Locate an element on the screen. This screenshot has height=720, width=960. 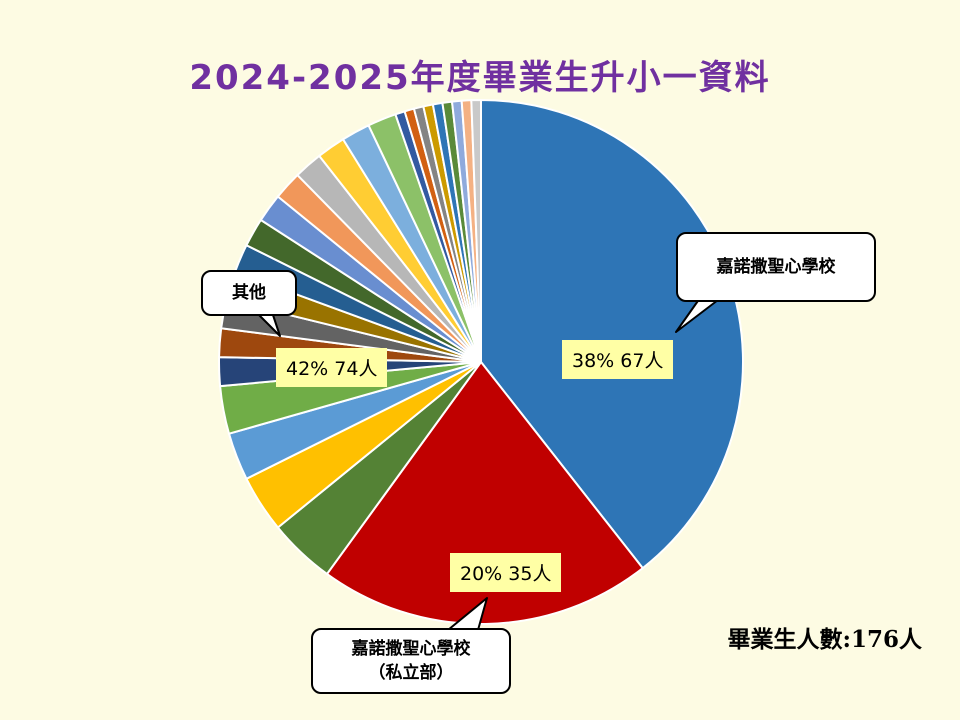
callout-private-school: 嘉諾撒聖心學校 （私立部） is located at coordinates (411, 661).